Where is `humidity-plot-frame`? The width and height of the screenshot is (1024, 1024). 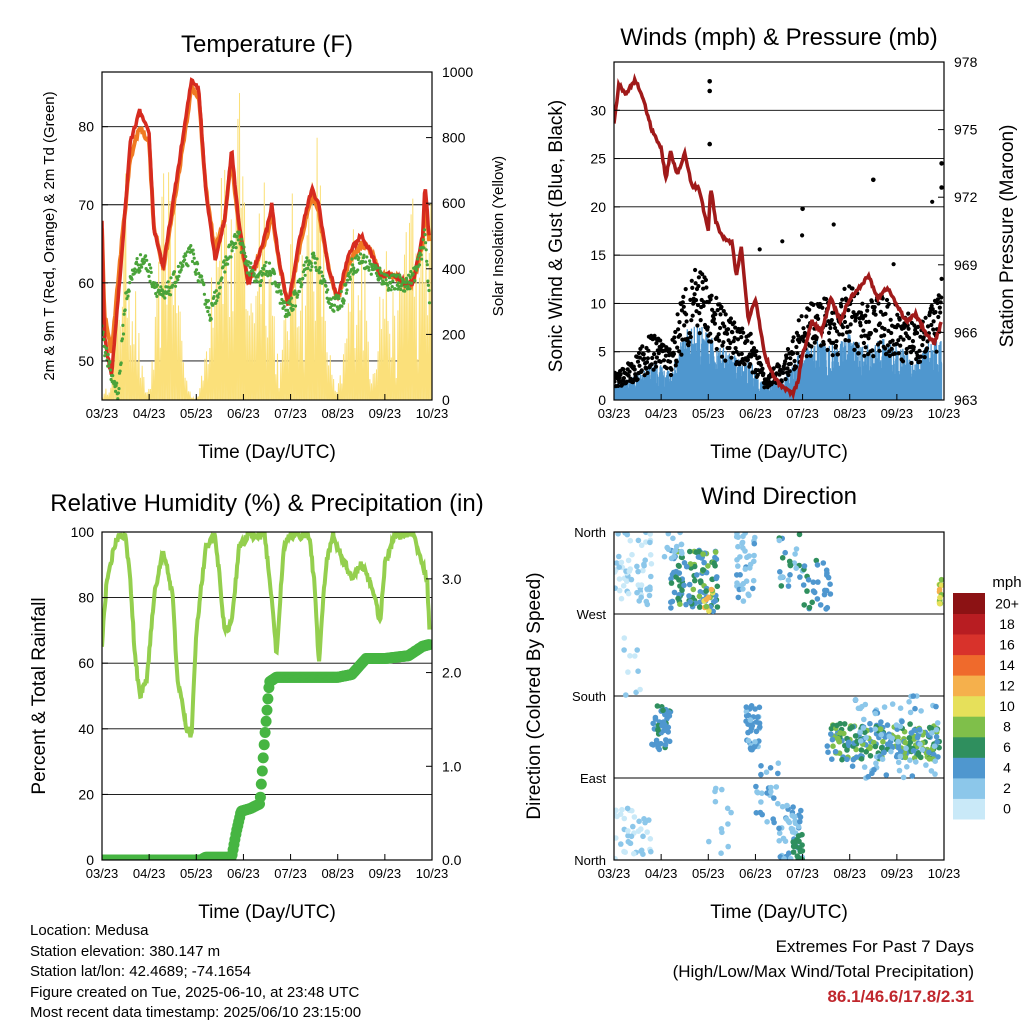
humidity-plot-frame is located at coordinates (267, 696).